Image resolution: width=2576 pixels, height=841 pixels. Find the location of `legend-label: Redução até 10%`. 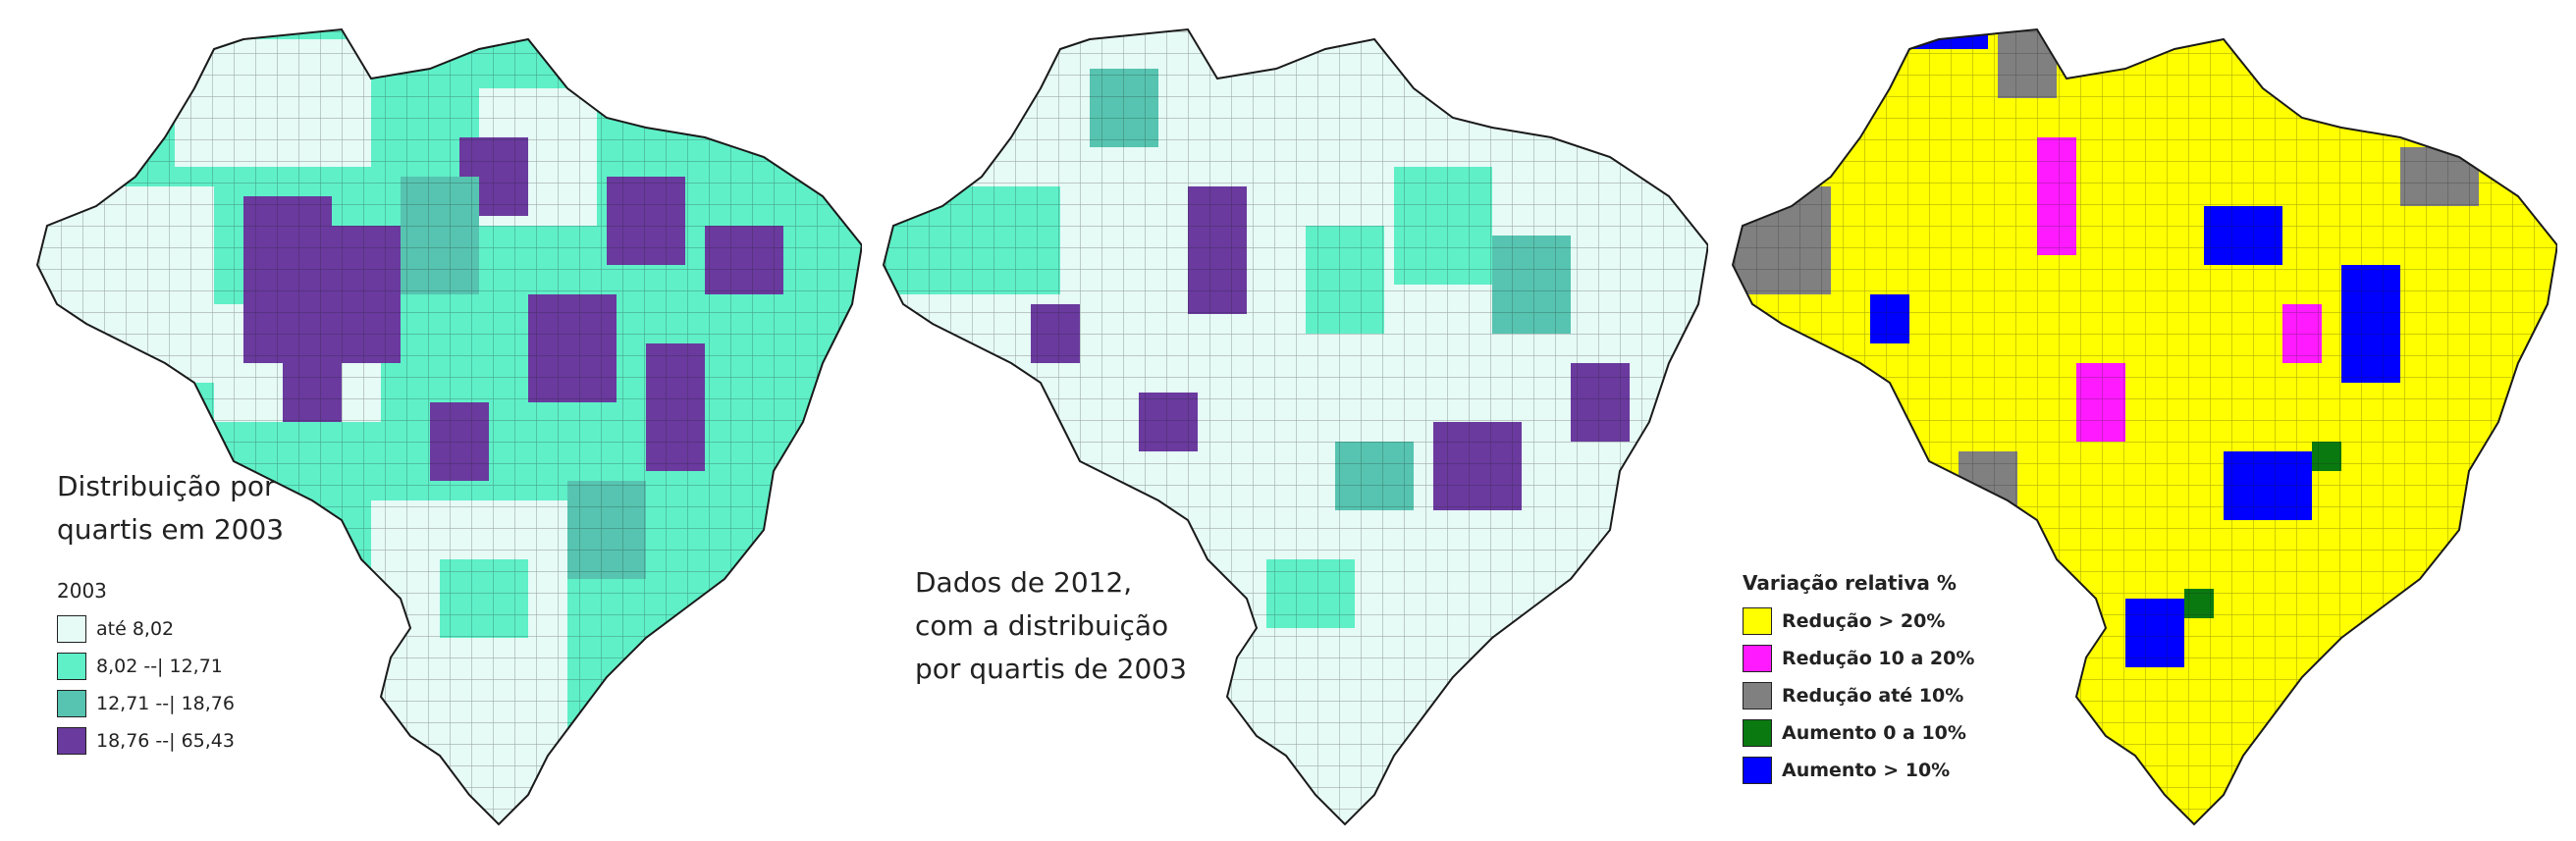

legend-label: Redução até 10% is located at coordinates (1873, 696).